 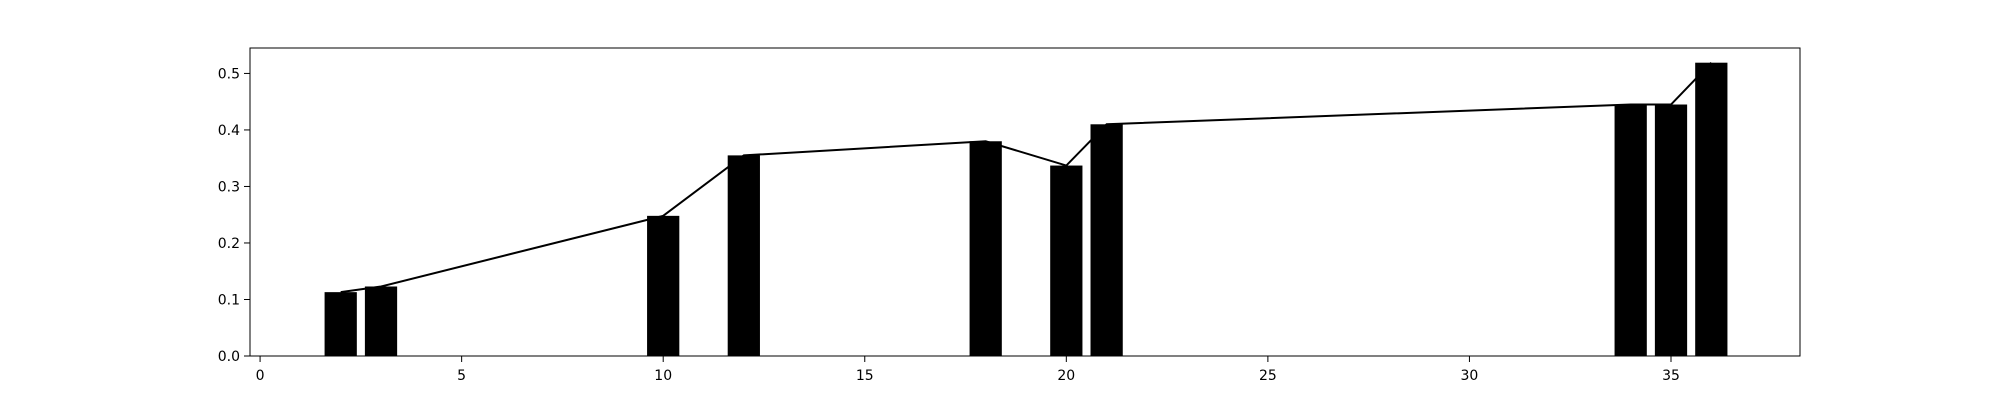 What do you see at coordinates (229, 131) in the screenshot?
I see `y-tick-label: 0.4` at bounding box center [229, 131].